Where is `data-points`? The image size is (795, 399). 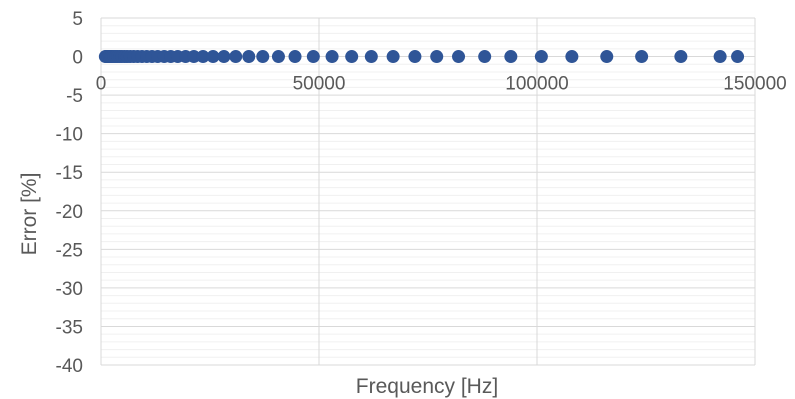
data-points is located at coordinates (421, 57).